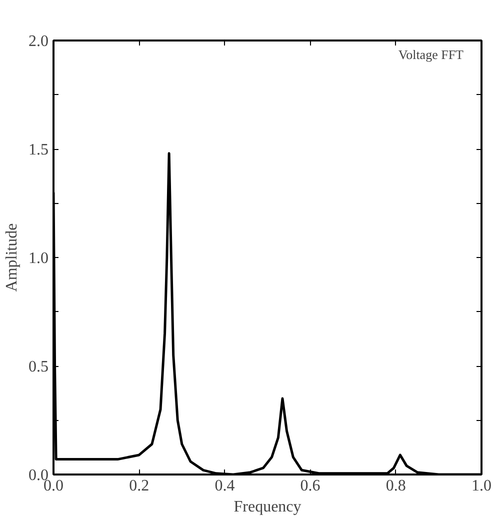  I want to click on x-tick-label: 0.2, so click(139, 486).